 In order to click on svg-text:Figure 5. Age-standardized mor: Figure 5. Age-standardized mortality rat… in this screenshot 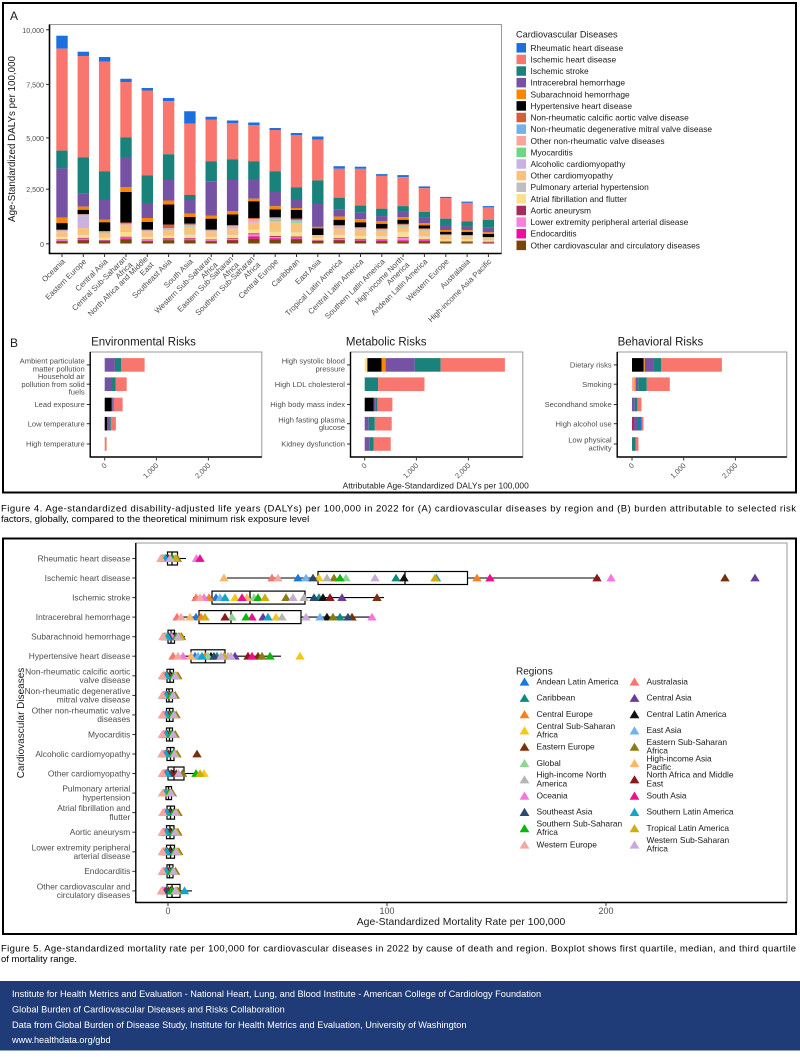, I will do `click(398, 949)`.